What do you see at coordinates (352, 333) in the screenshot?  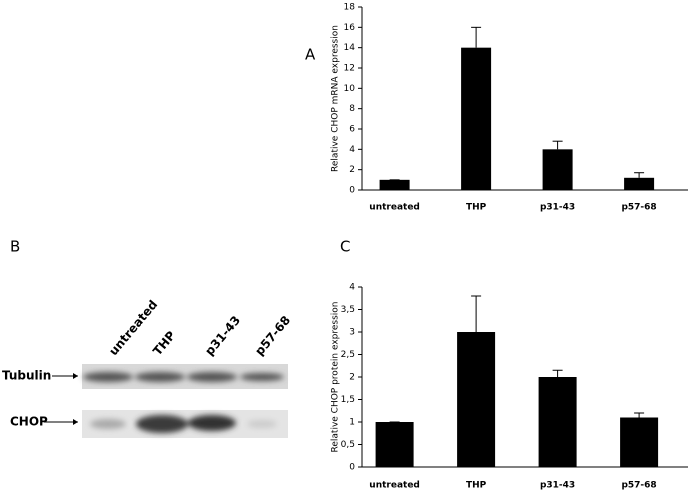 I see `y-tick-label: 3` at bounding box center [352, 333].